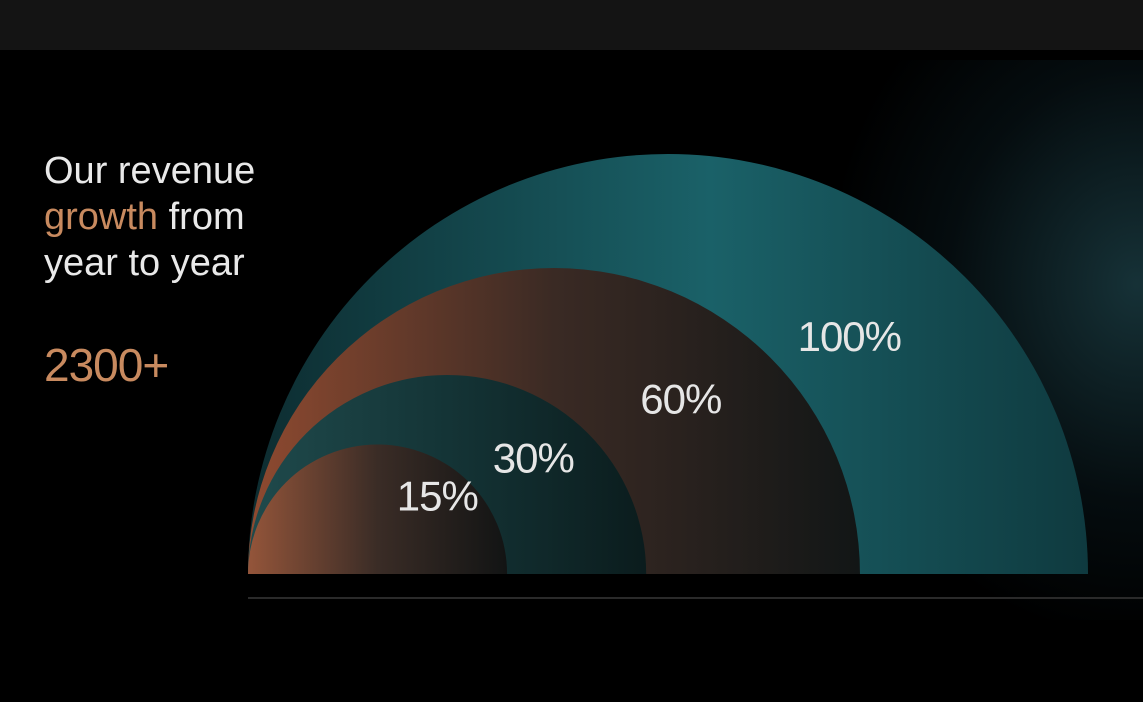 The height and width of the screenshot is (702, 1143). I want to click on value-labels-group: 15% 30% 60% 100%, so click(649, 416).